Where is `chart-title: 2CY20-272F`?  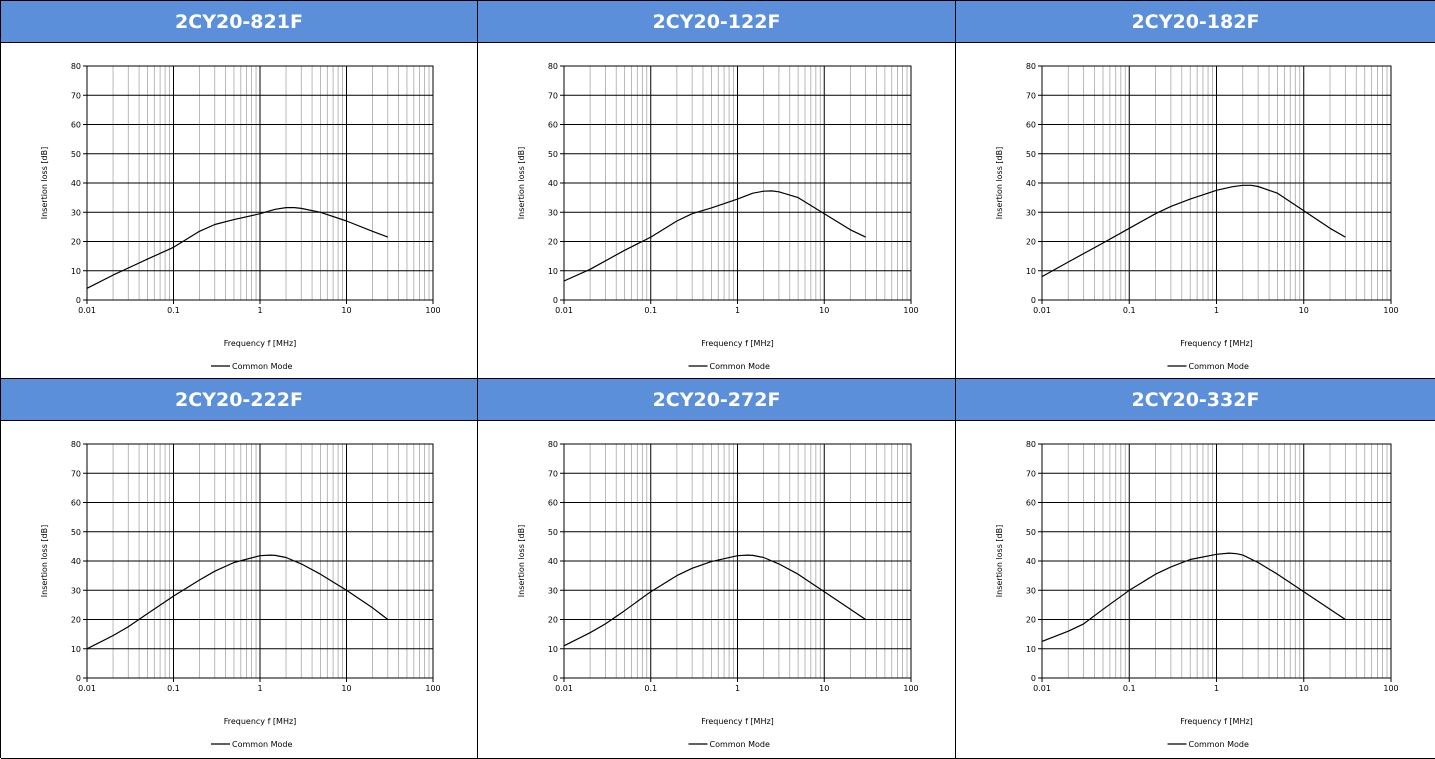 chart-title: 2CY20-272F is located at coordinates (716, 400).